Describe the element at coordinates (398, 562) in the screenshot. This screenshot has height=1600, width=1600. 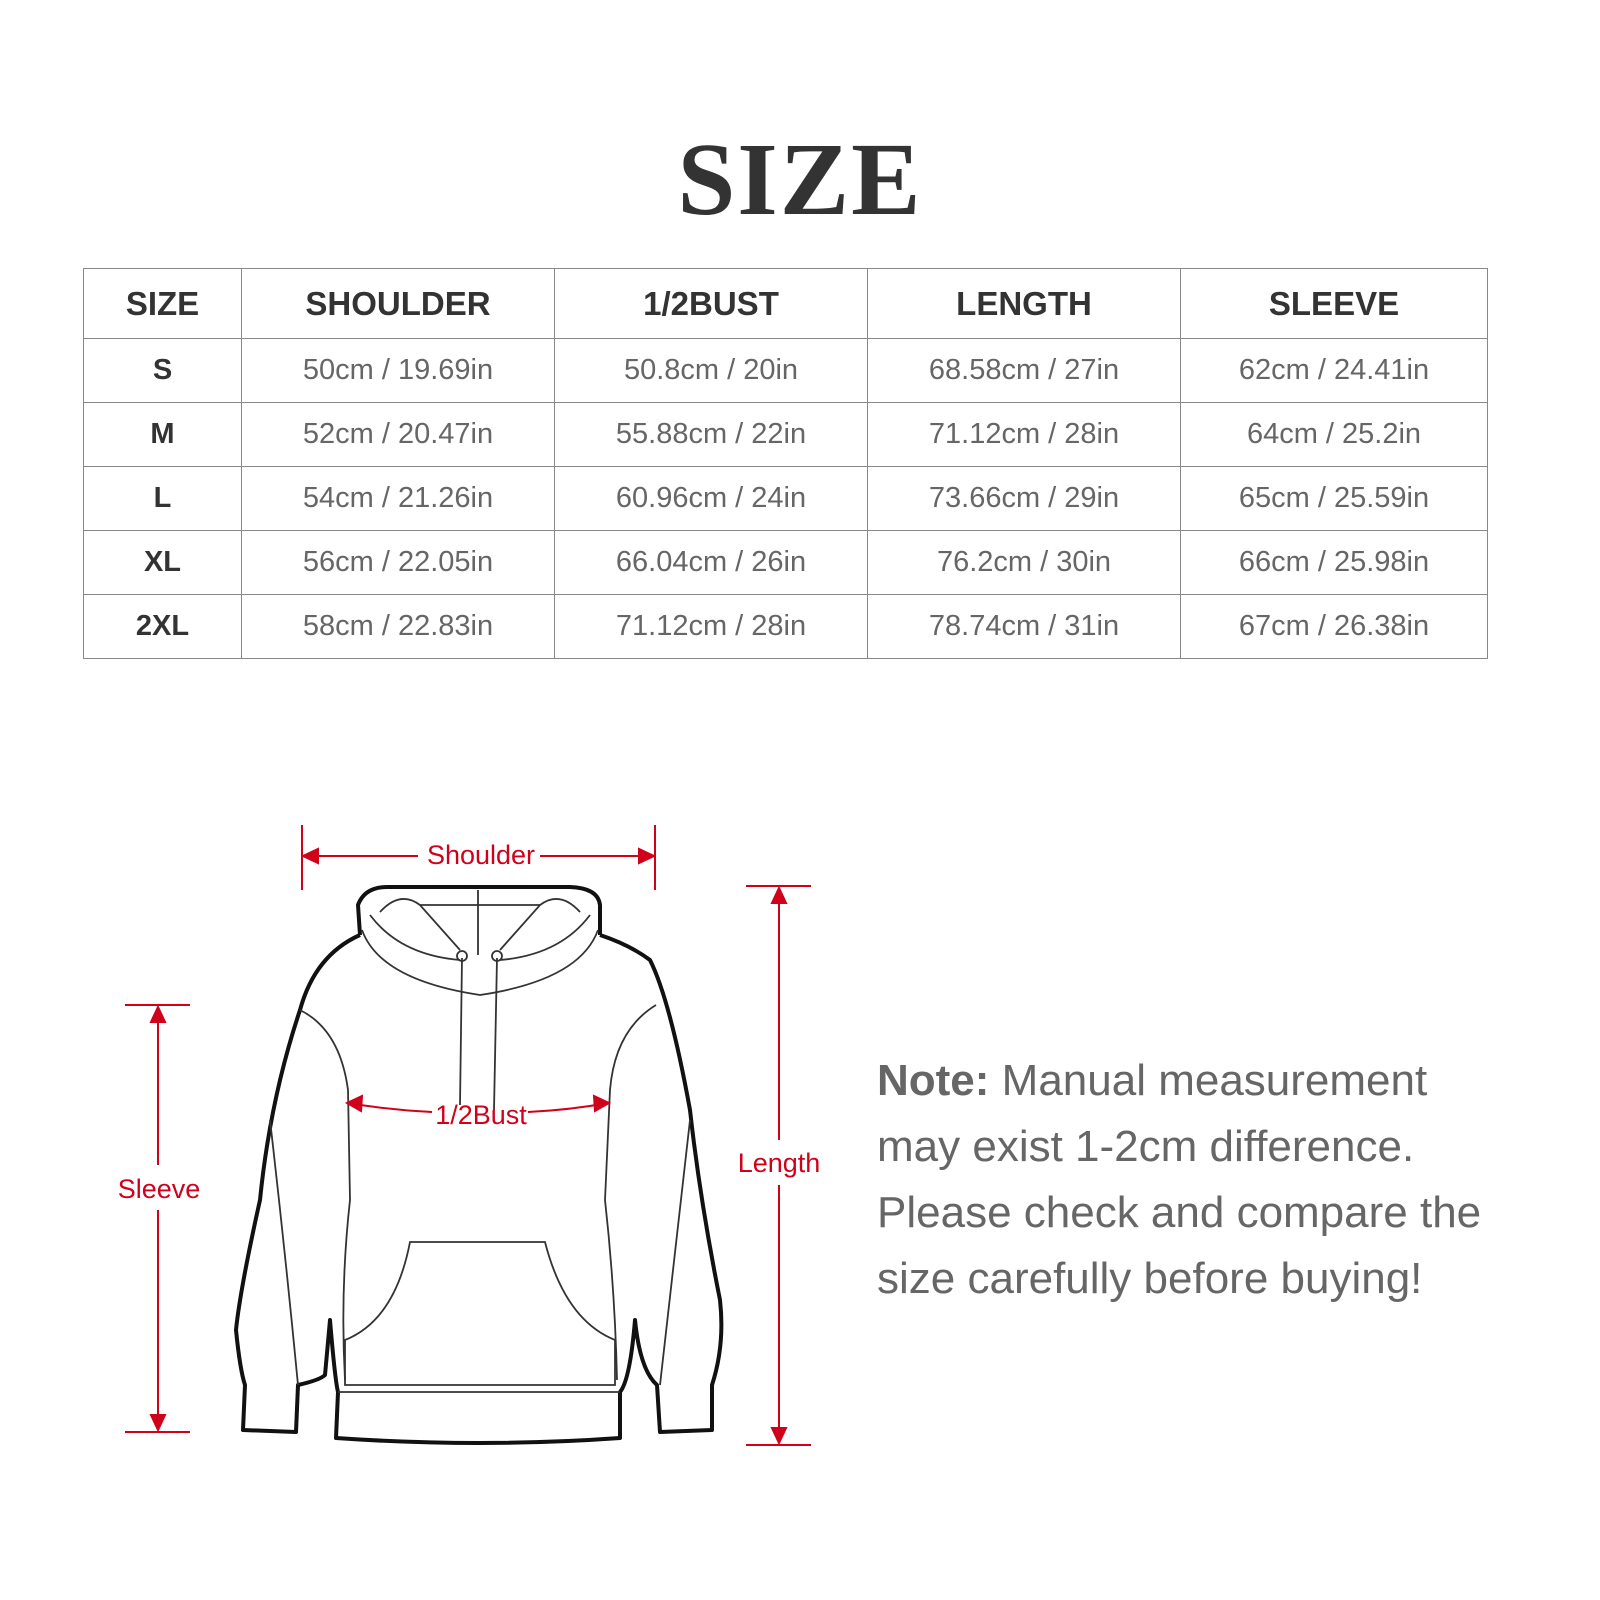
I see `cell-shoulder: 56cm / 22.05in` at that location.